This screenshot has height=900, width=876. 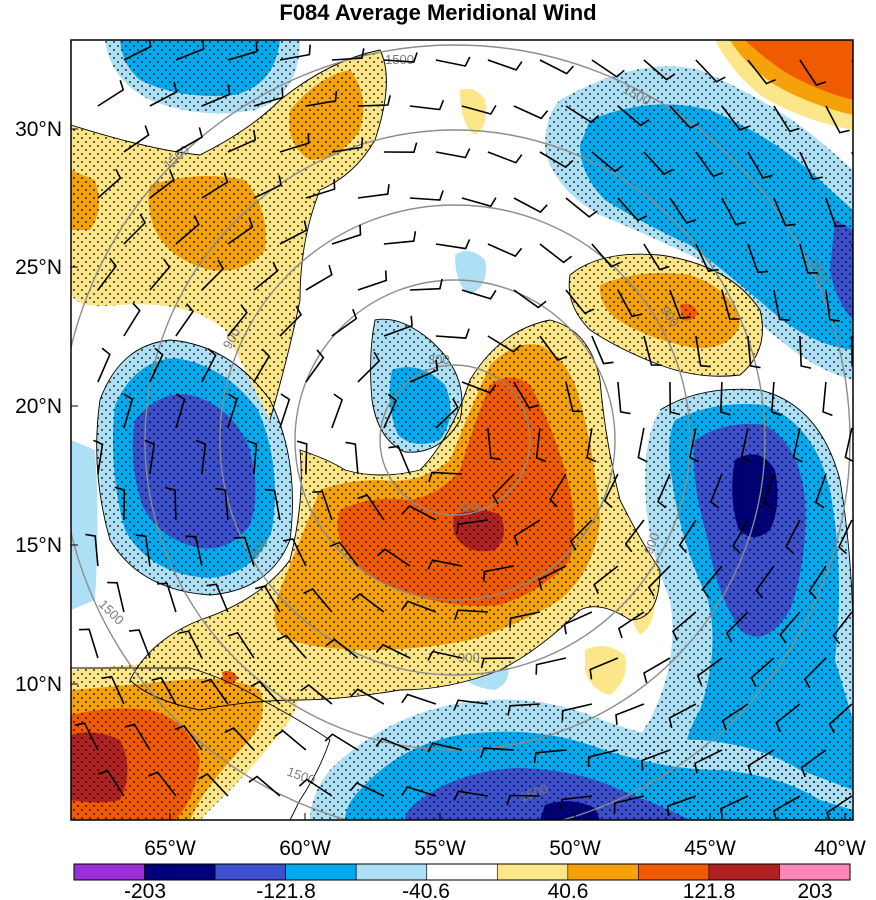 I want to click on longitude-axis: 65°W 60°W 55°W 50°W 45°W 40°W, so click(x=505, y=836).